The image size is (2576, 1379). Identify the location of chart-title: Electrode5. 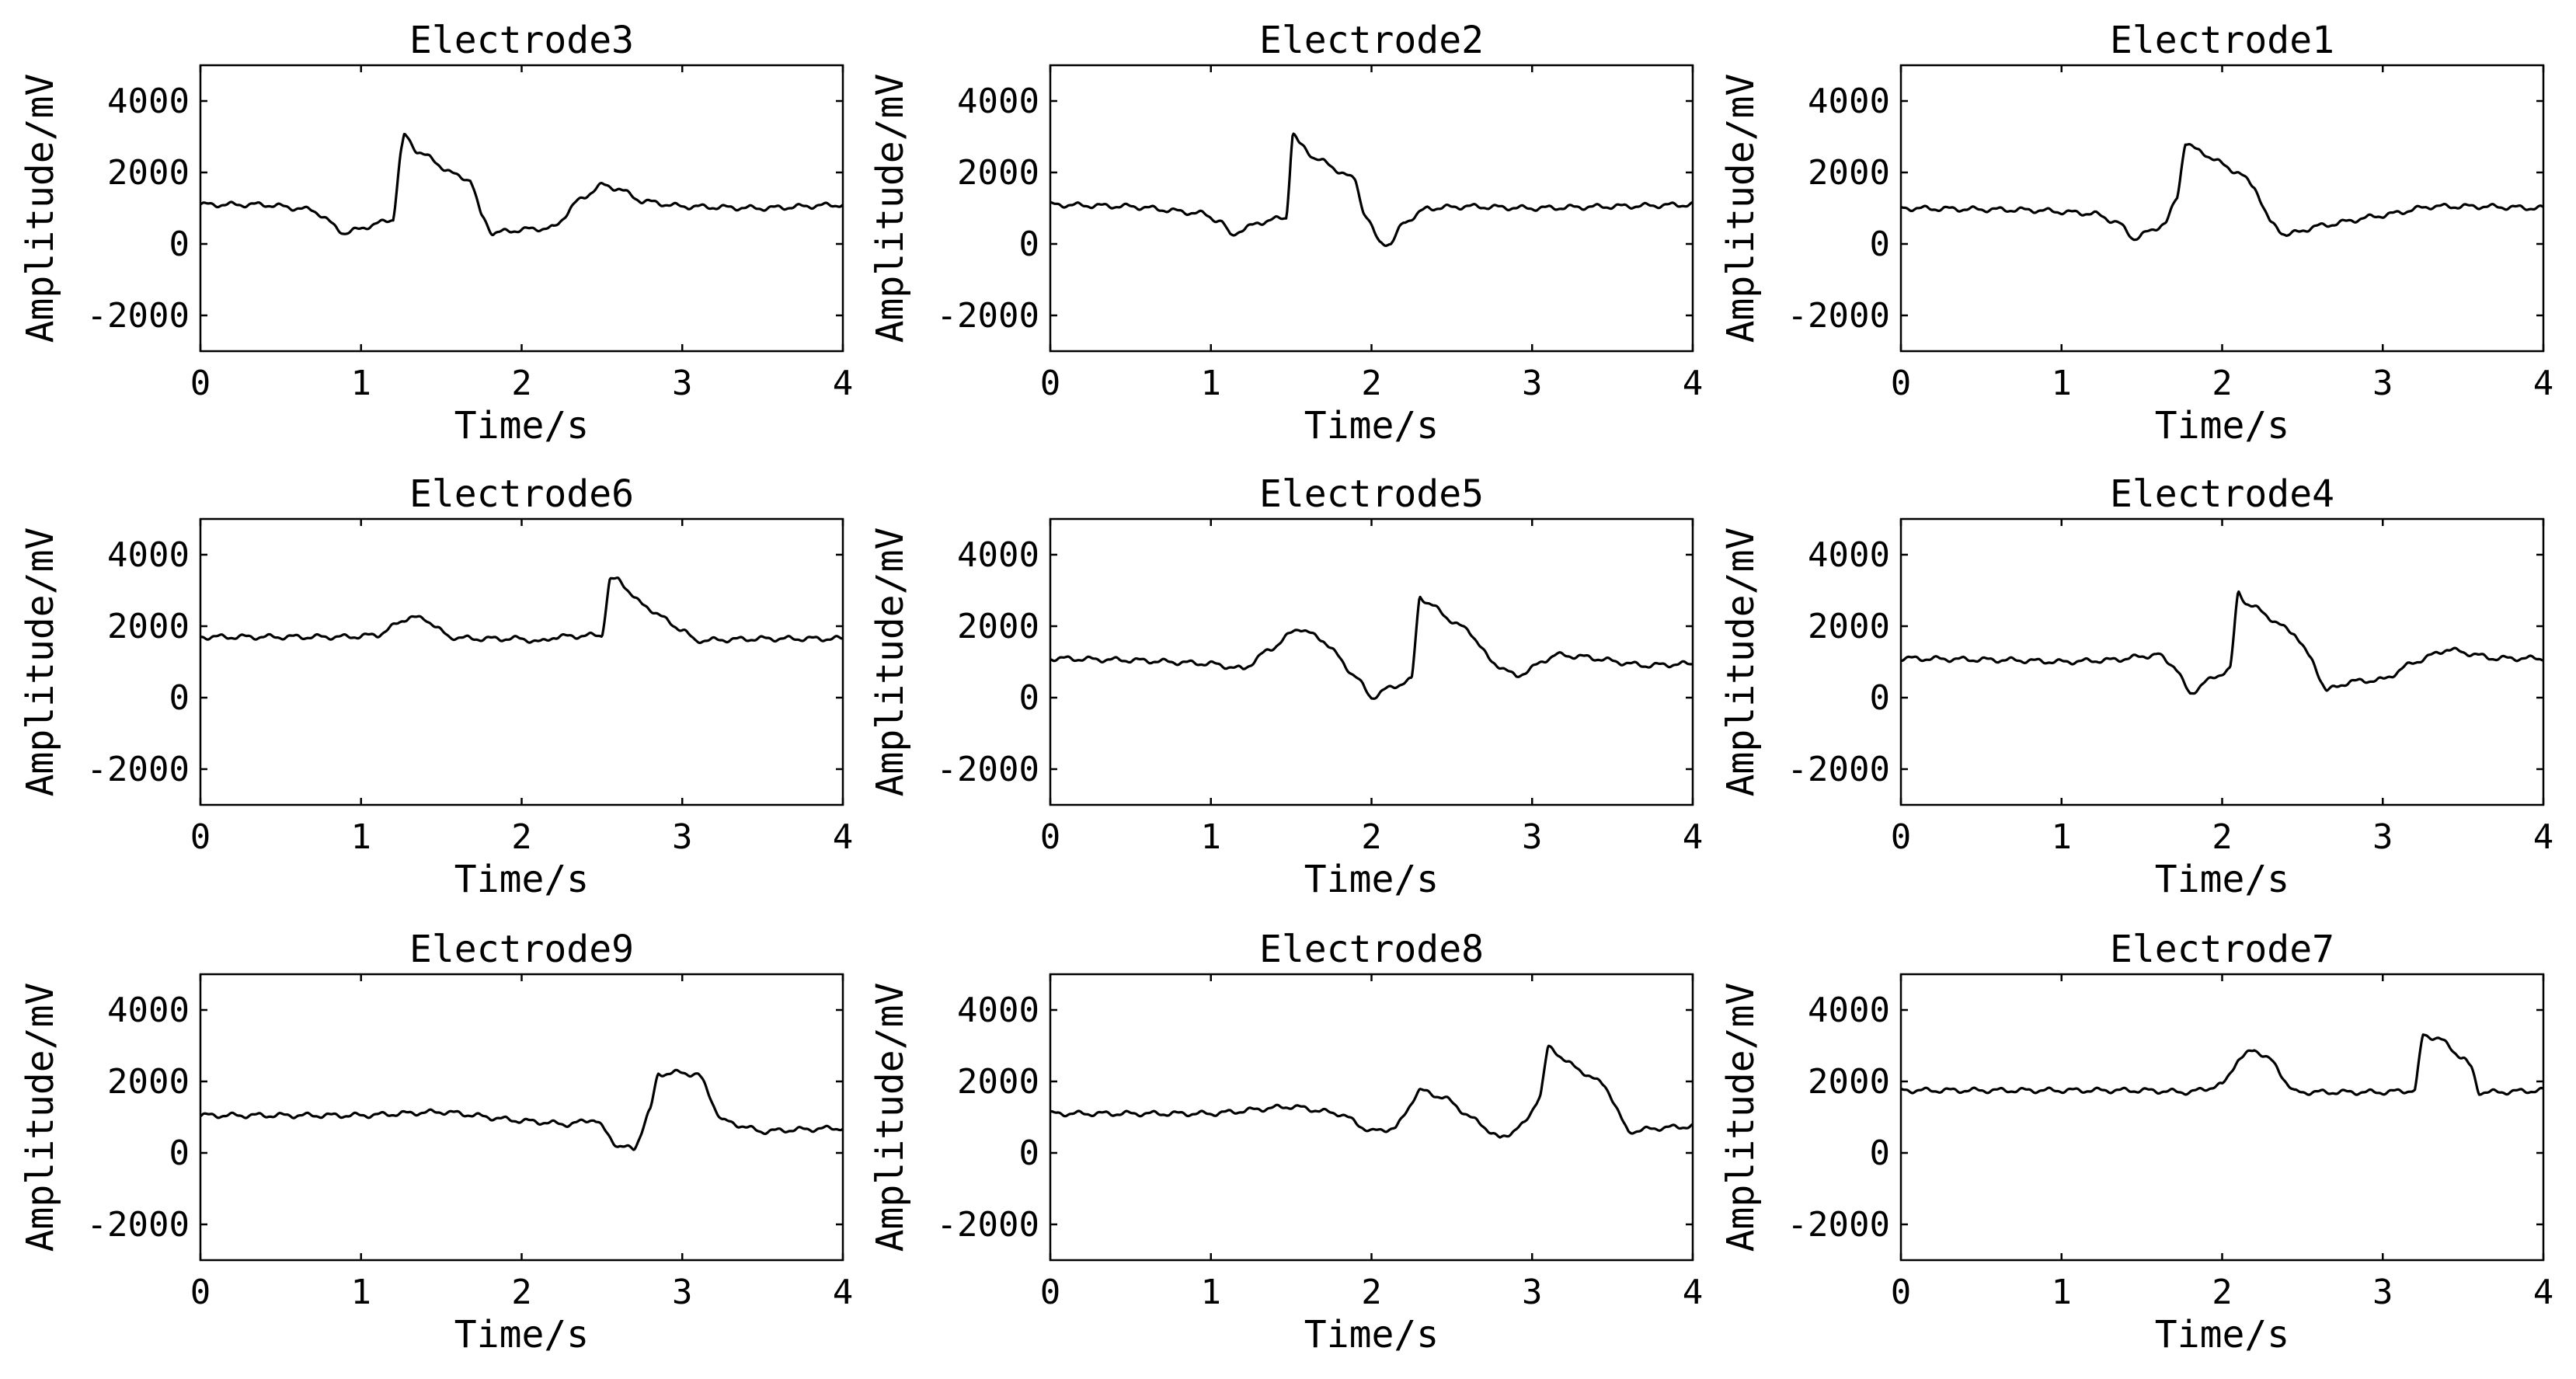
(1371, 494).